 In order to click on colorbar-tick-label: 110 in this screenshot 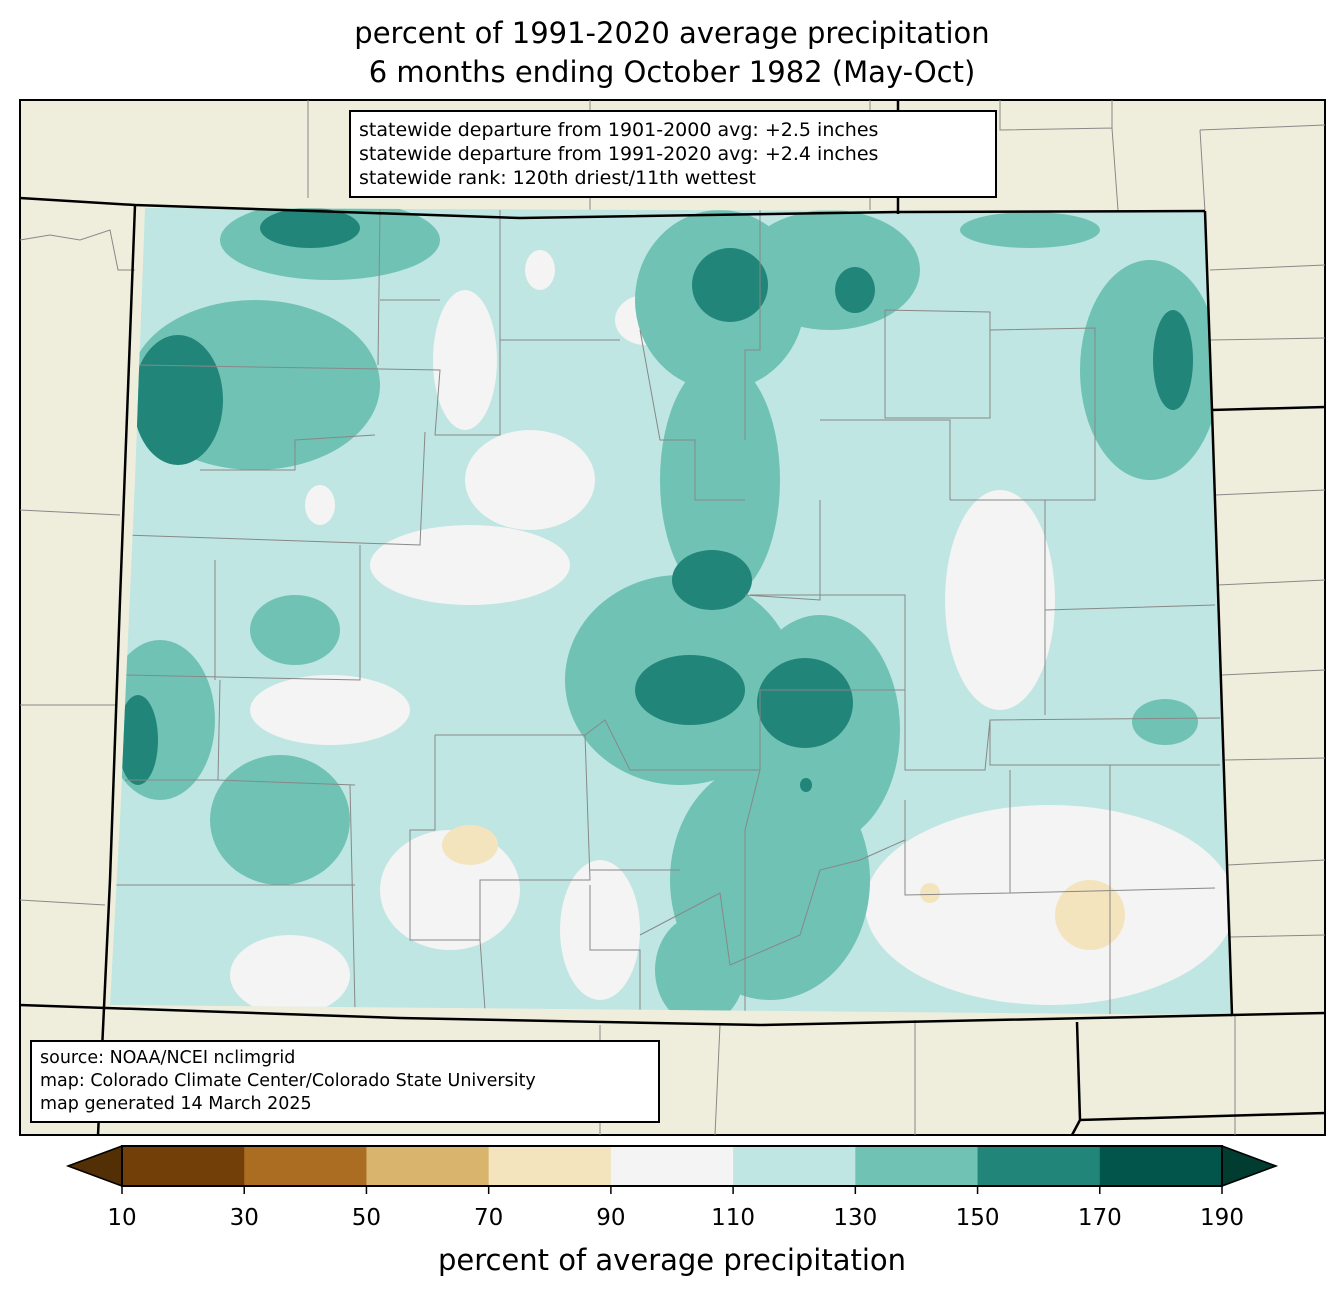, I will do `click(733, 1218)`.